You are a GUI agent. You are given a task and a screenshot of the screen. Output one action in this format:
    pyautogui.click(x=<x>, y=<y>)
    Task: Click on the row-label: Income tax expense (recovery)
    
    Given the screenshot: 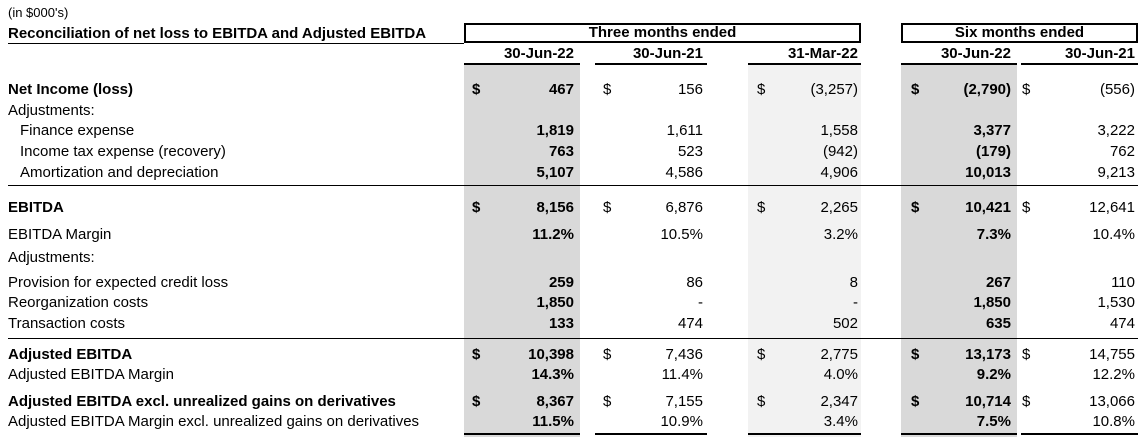 What is the action you would take?
    pyautogui.click(x=123, y=151)
    